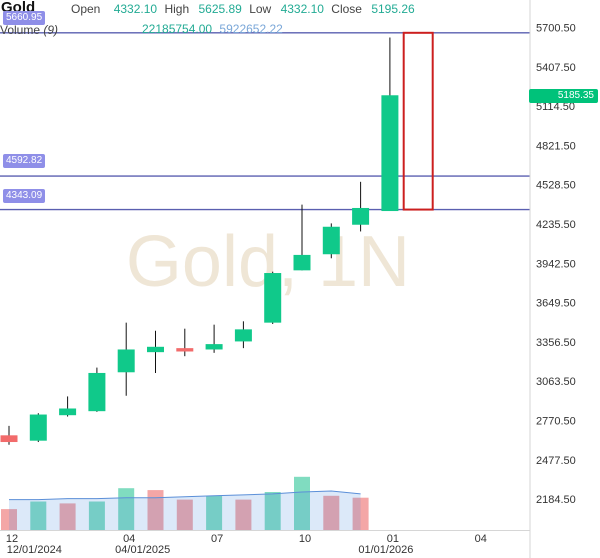 This screenshot has width=600, height=558. I want to click on y-tick-label: 2184.50, so click(556, 500).